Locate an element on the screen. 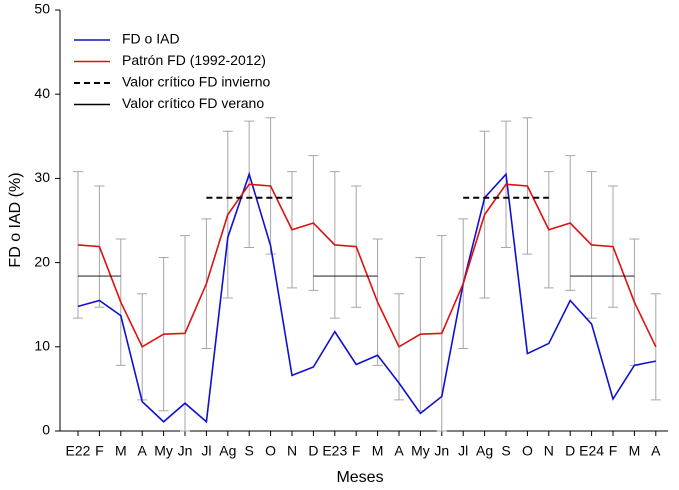 The width and height of the screenshot is (679, 490). y-tick-label: 40 is located at coordinates (42, 93).